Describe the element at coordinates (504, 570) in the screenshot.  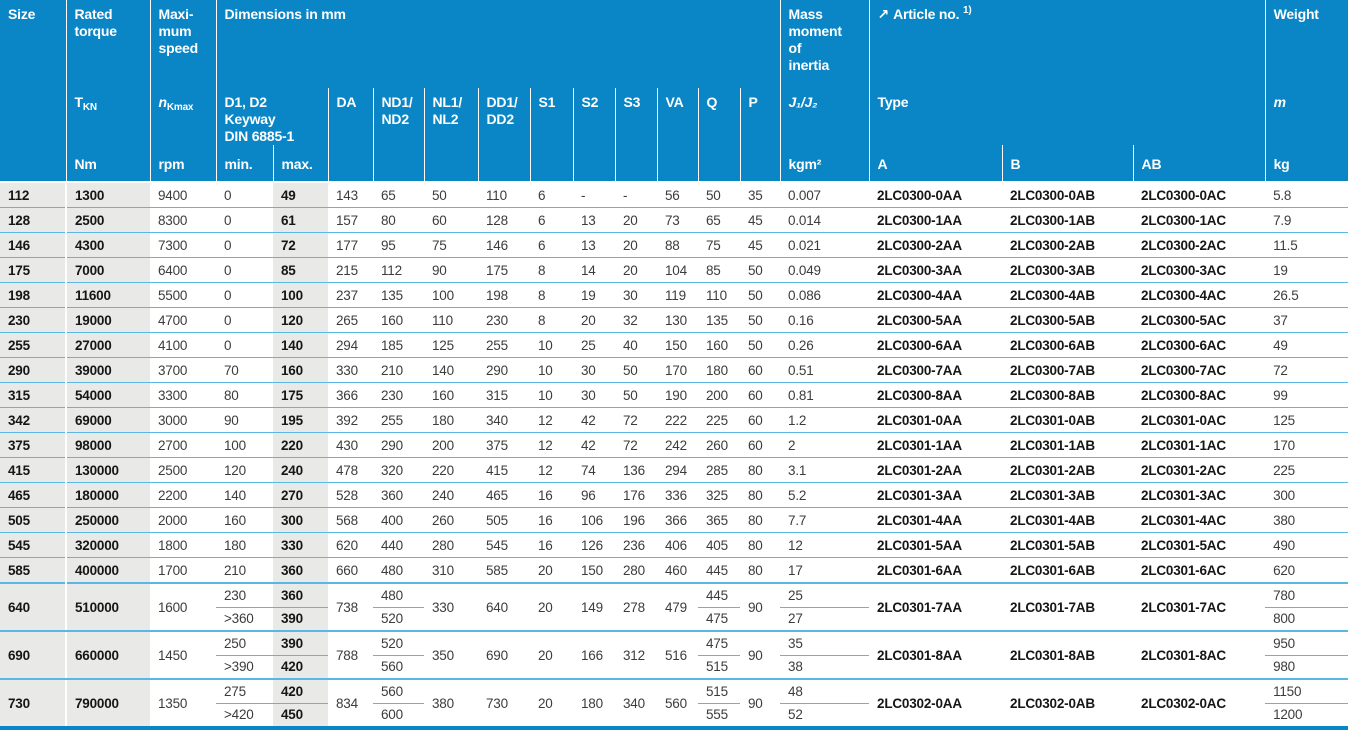
I see `cell-dd: 585` at that location.